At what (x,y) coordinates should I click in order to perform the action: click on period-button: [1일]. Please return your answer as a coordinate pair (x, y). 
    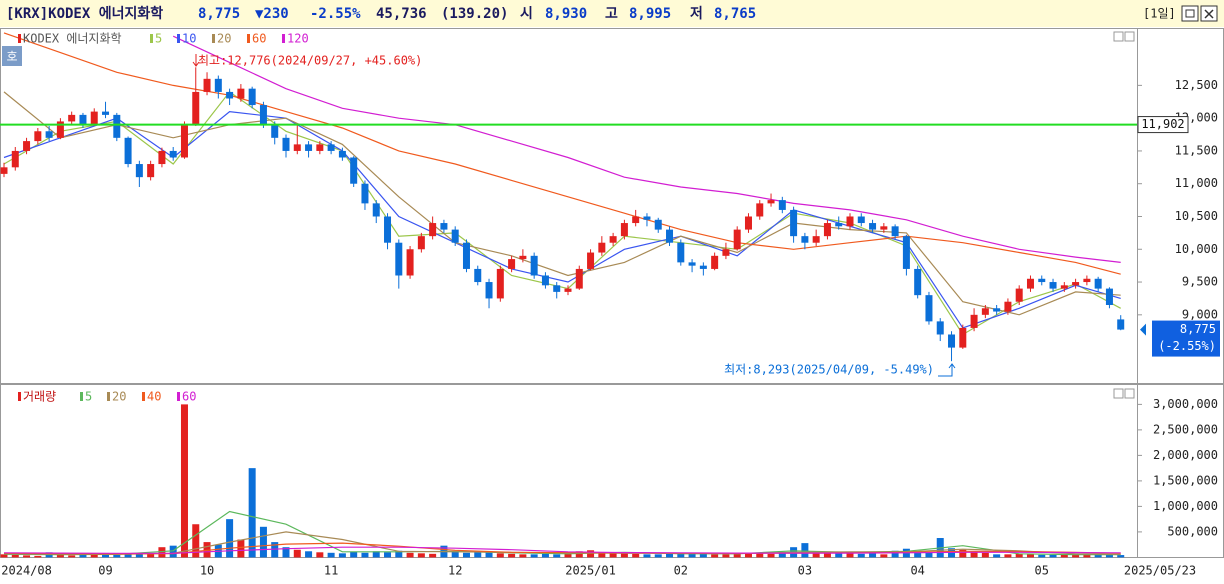
    Looking at the image, I should click on (1159, 14).